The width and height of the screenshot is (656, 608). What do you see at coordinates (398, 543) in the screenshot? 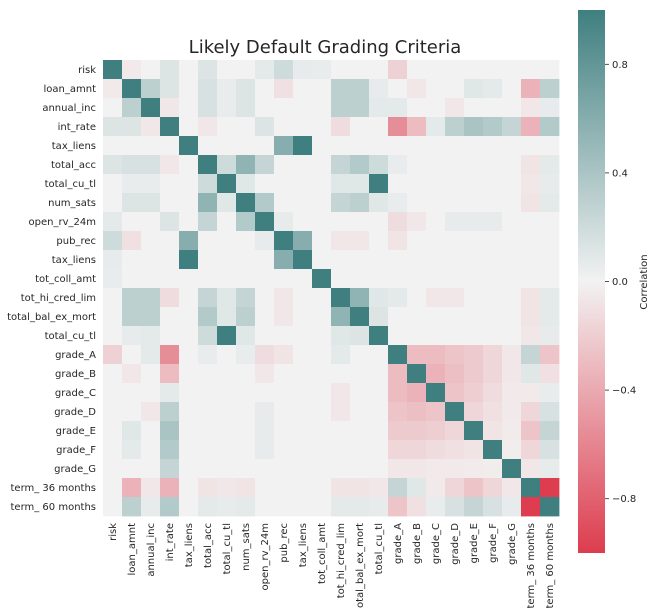
I see `x-tick-label: grade_A` at bounding box center [398, 543].